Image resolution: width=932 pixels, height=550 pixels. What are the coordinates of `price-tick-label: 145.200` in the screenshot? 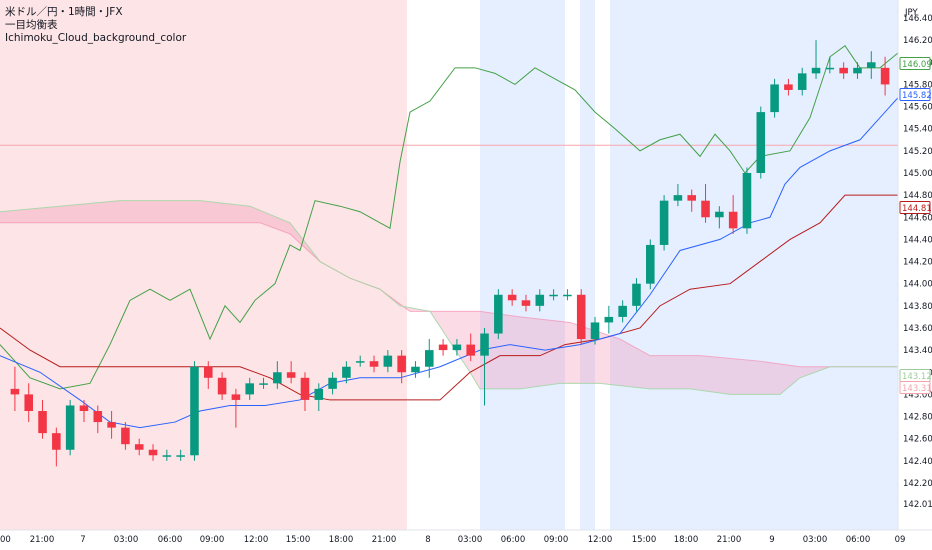 It's located at (917, 152).